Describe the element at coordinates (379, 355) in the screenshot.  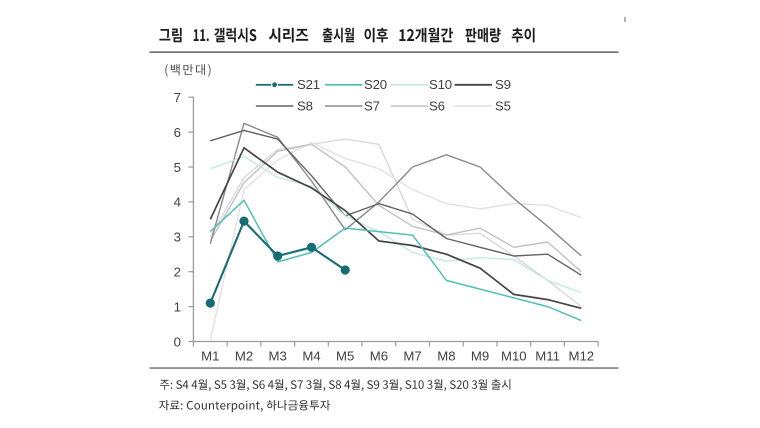
I see `svg-text: M6` at that location.